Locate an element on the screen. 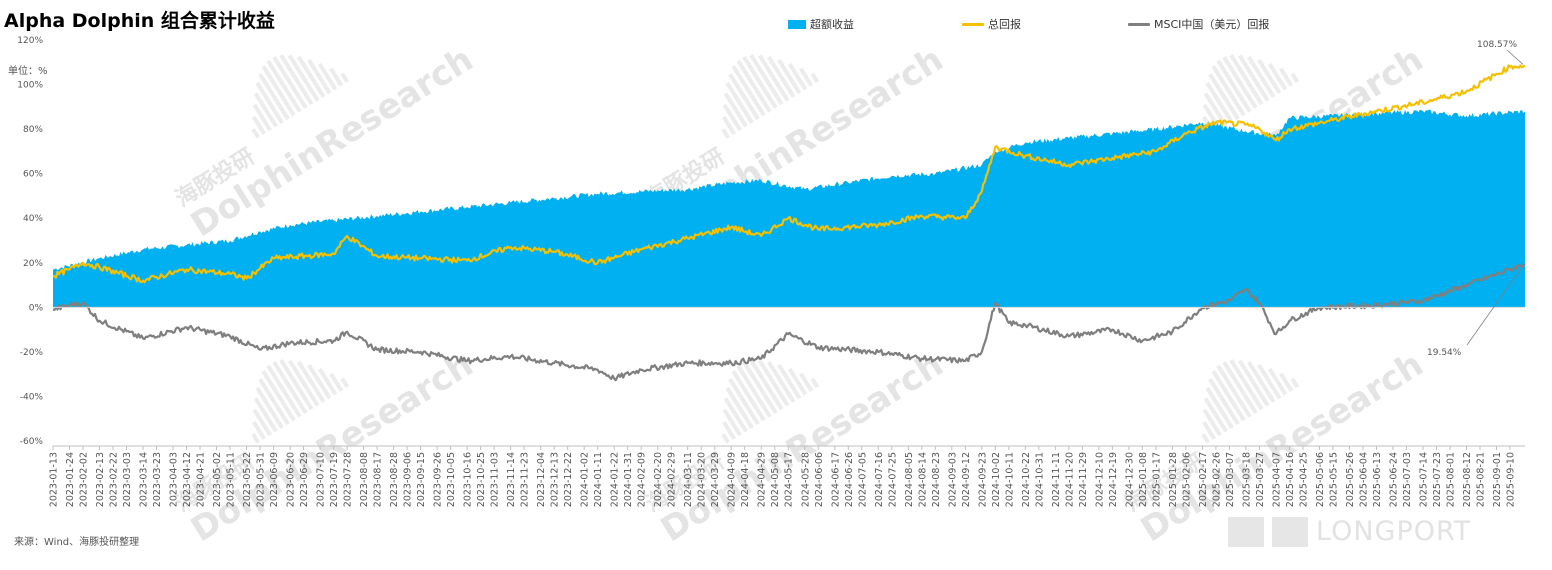 This screenshot has width=1552, height=570. x-tick-label: 2024-10-22 is located at coordinates (1026, 479).